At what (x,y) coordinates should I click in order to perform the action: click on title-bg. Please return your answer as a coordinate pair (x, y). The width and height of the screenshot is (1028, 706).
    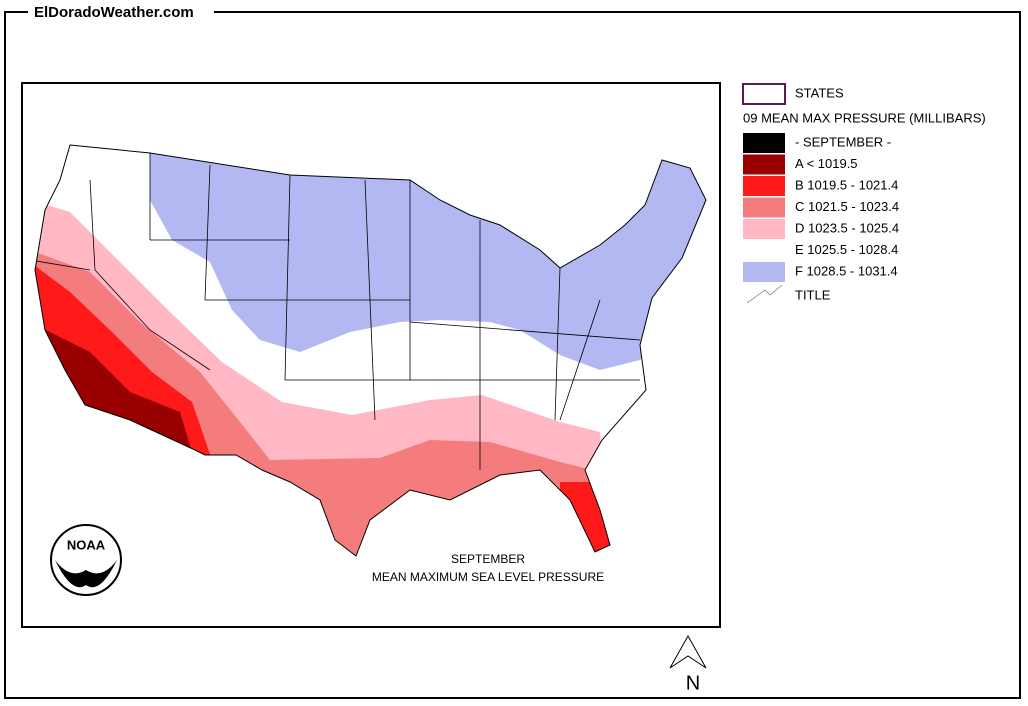
    Looking at the image, I should click on (121, 13).